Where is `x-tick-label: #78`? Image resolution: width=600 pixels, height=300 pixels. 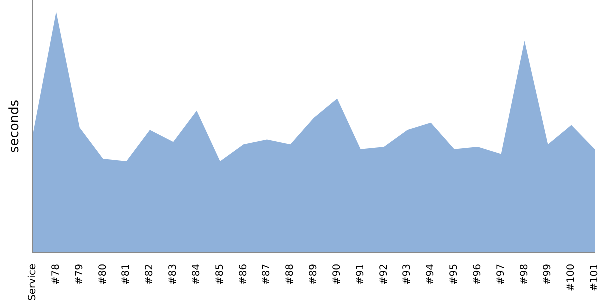
x-tick-label: #78 is located at coordinates (56, 275).